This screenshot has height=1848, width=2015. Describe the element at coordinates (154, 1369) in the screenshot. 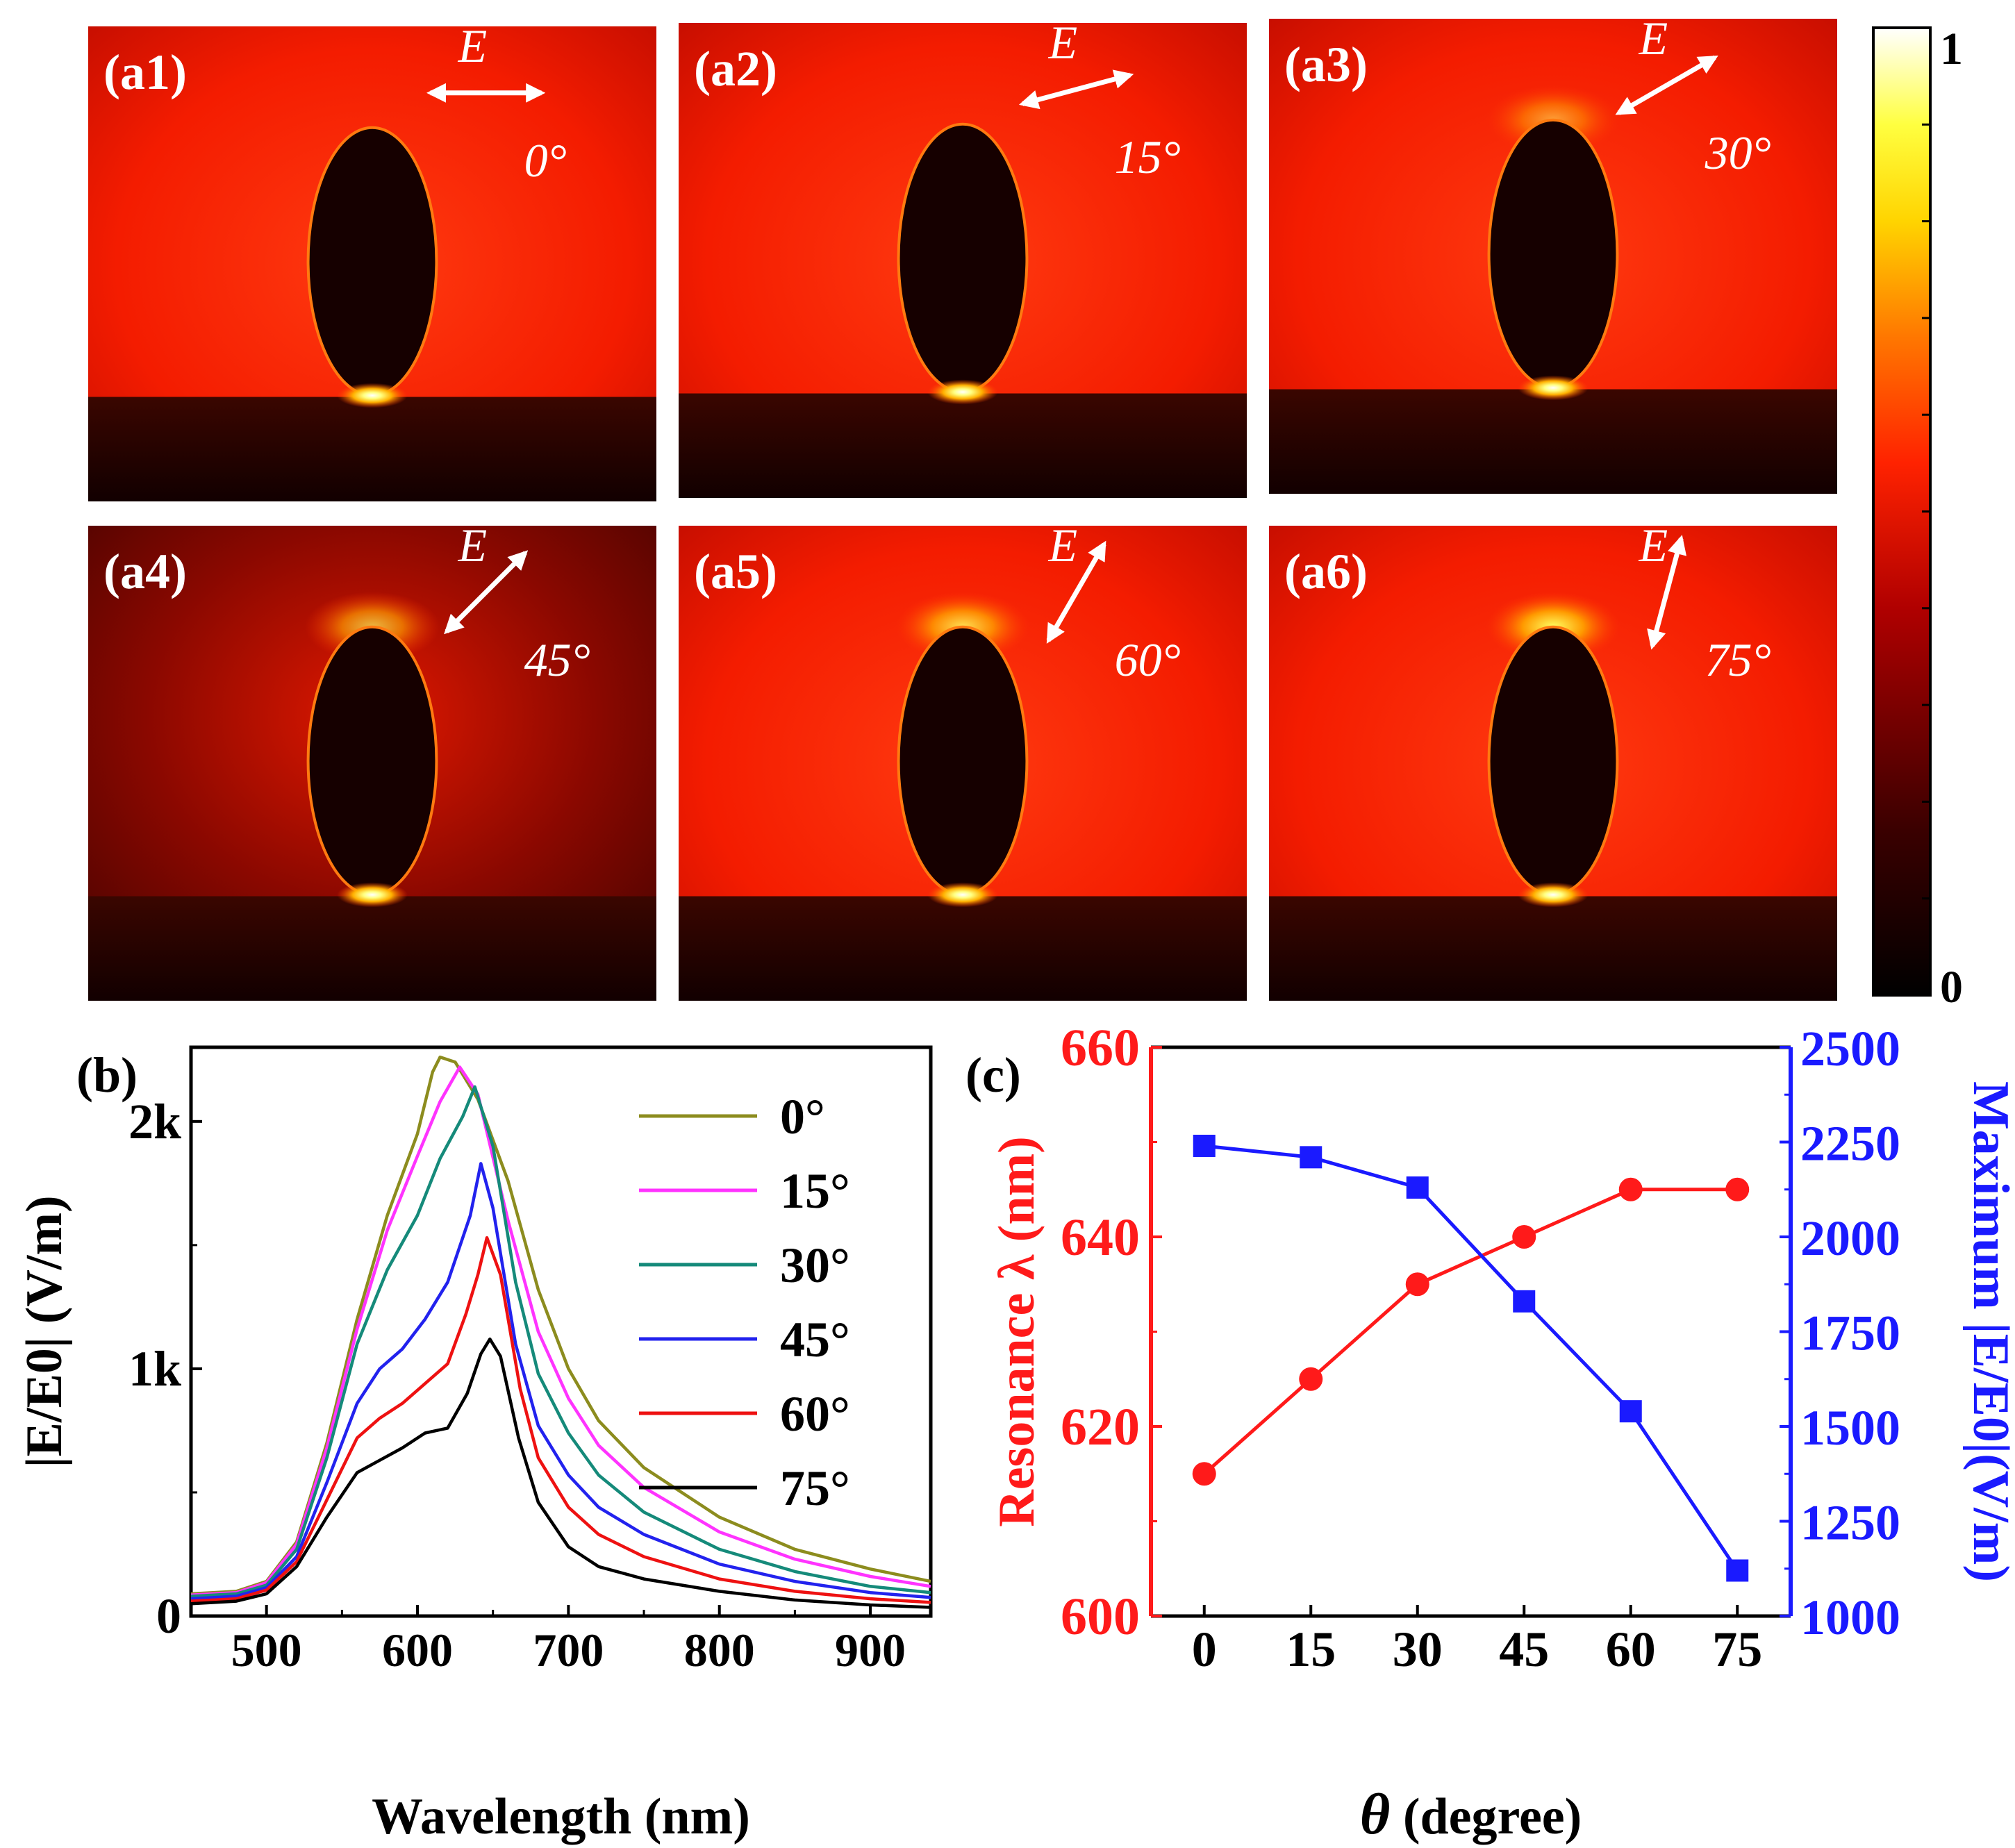

I see `y-tick-label: 1k` at that location.